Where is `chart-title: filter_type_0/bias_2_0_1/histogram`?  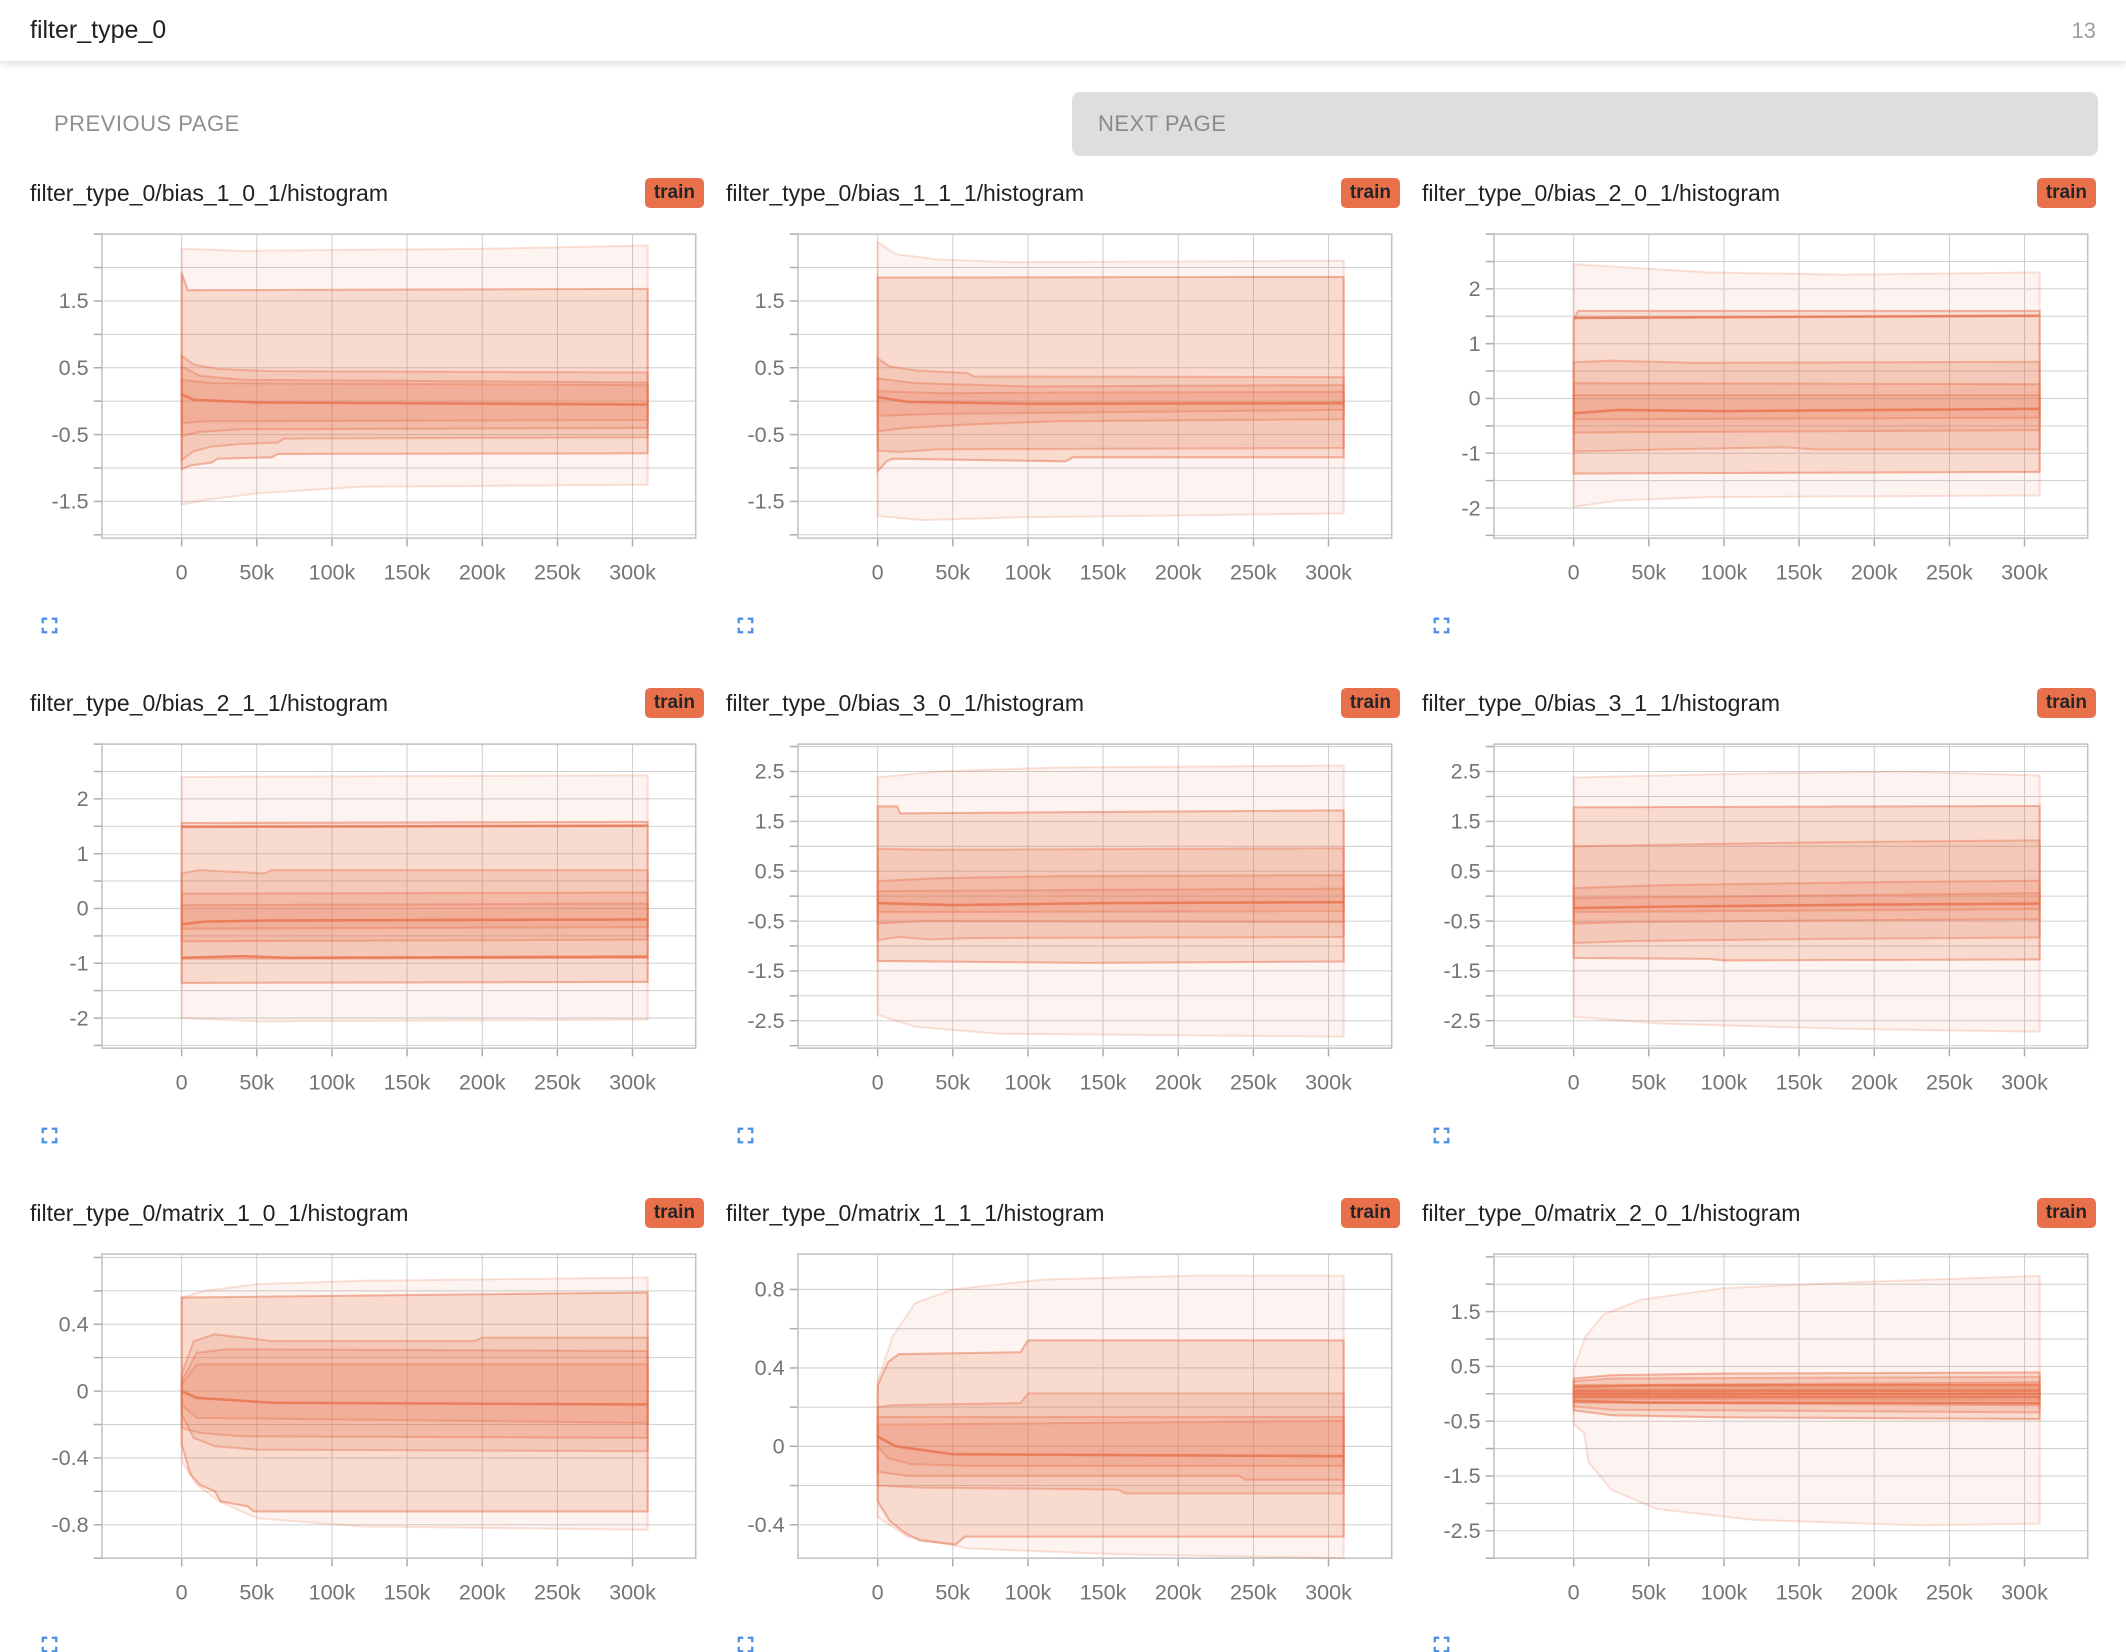
chart-title: filter_type_0/bias_2_0_1/histogram is located at coordinates (1601, 193).